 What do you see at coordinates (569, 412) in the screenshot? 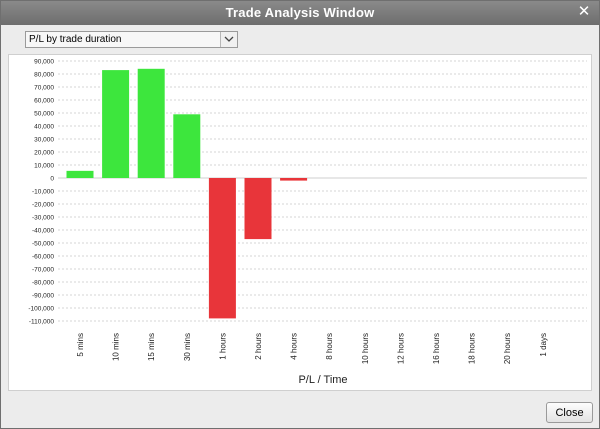
I see `close-button: Close` at bounding box center [569, 412].